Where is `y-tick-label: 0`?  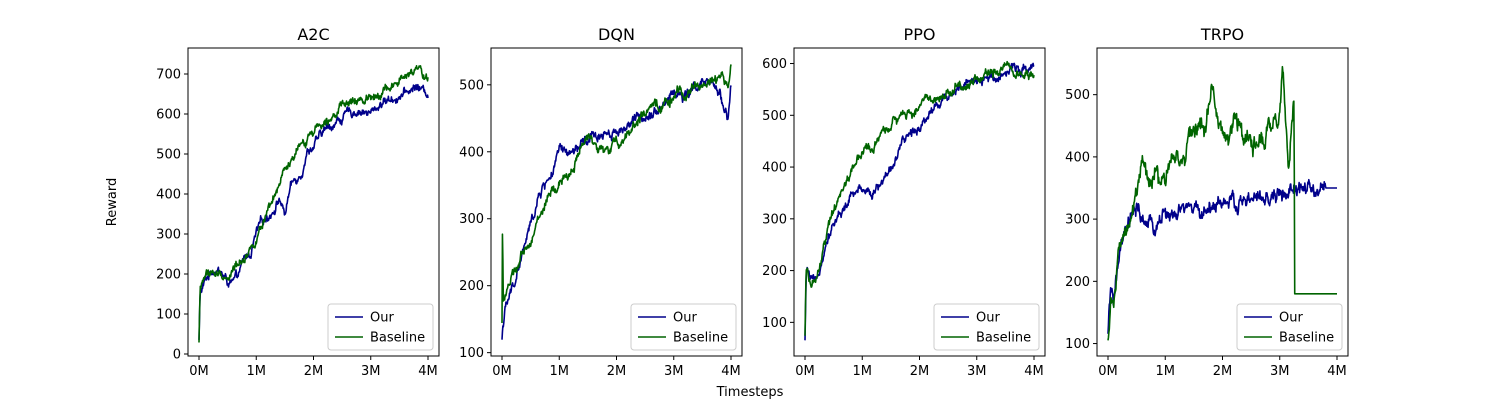 y-tick-label: 0 is located at coordinates (177, 355).